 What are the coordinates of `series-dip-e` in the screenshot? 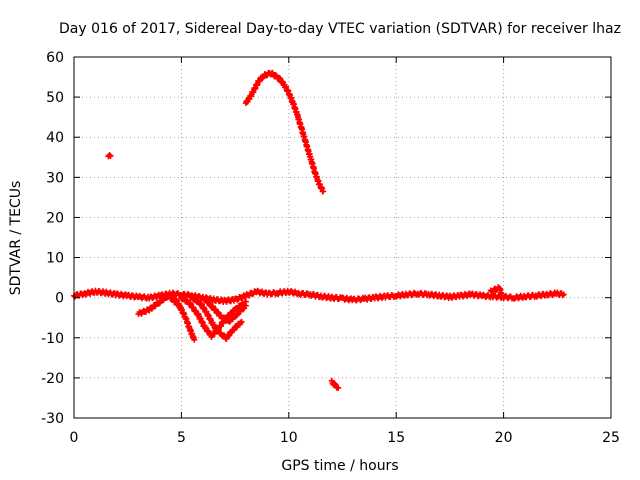 It's located at (224, 309).